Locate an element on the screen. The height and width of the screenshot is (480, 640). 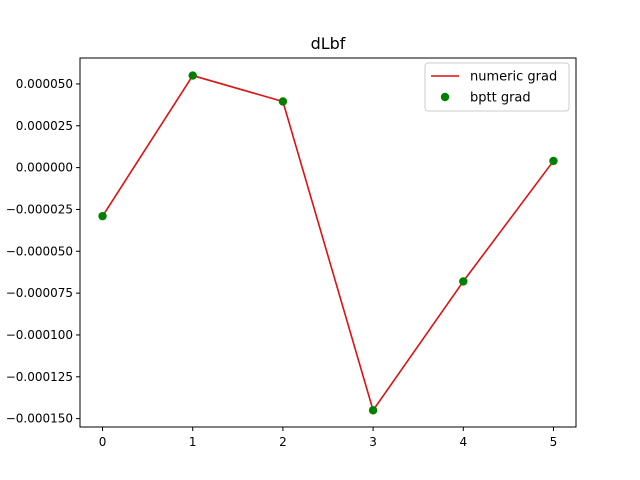
y-tick-label: 0.000025 is located at coordinates (44, 126).